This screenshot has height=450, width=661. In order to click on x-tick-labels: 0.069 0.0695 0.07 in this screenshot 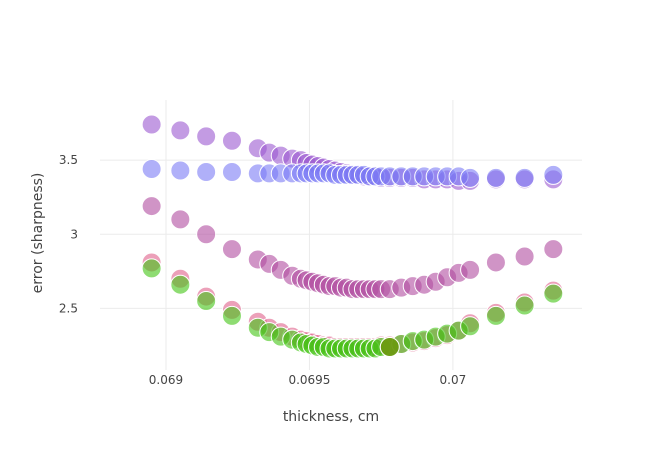, I will do `click(307, 380)`.